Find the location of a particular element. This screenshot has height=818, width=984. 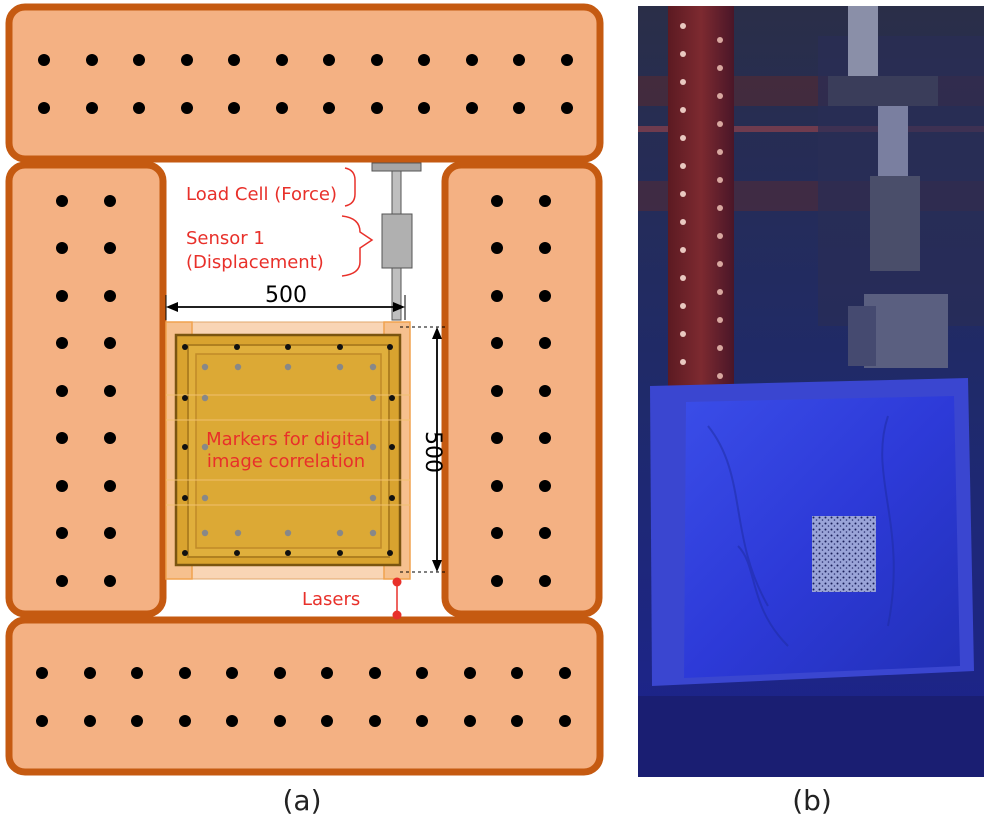

bottom-beam-bolts is located at coordinates (303, 697).